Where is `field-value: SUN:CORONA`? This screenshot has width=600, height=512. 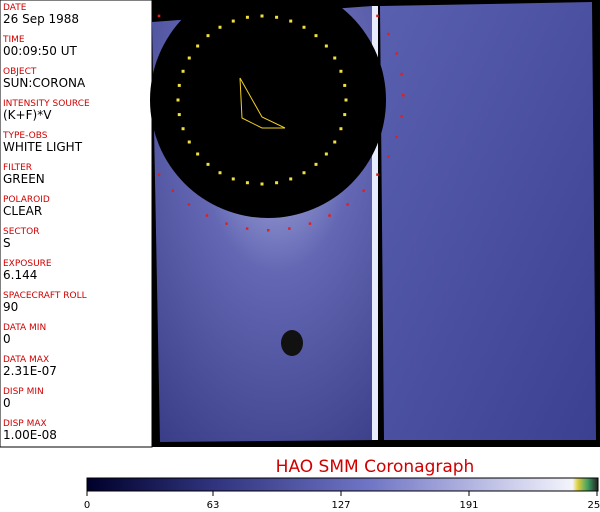 field-value: SUN:CORONA is located at coordinates (44, 83).